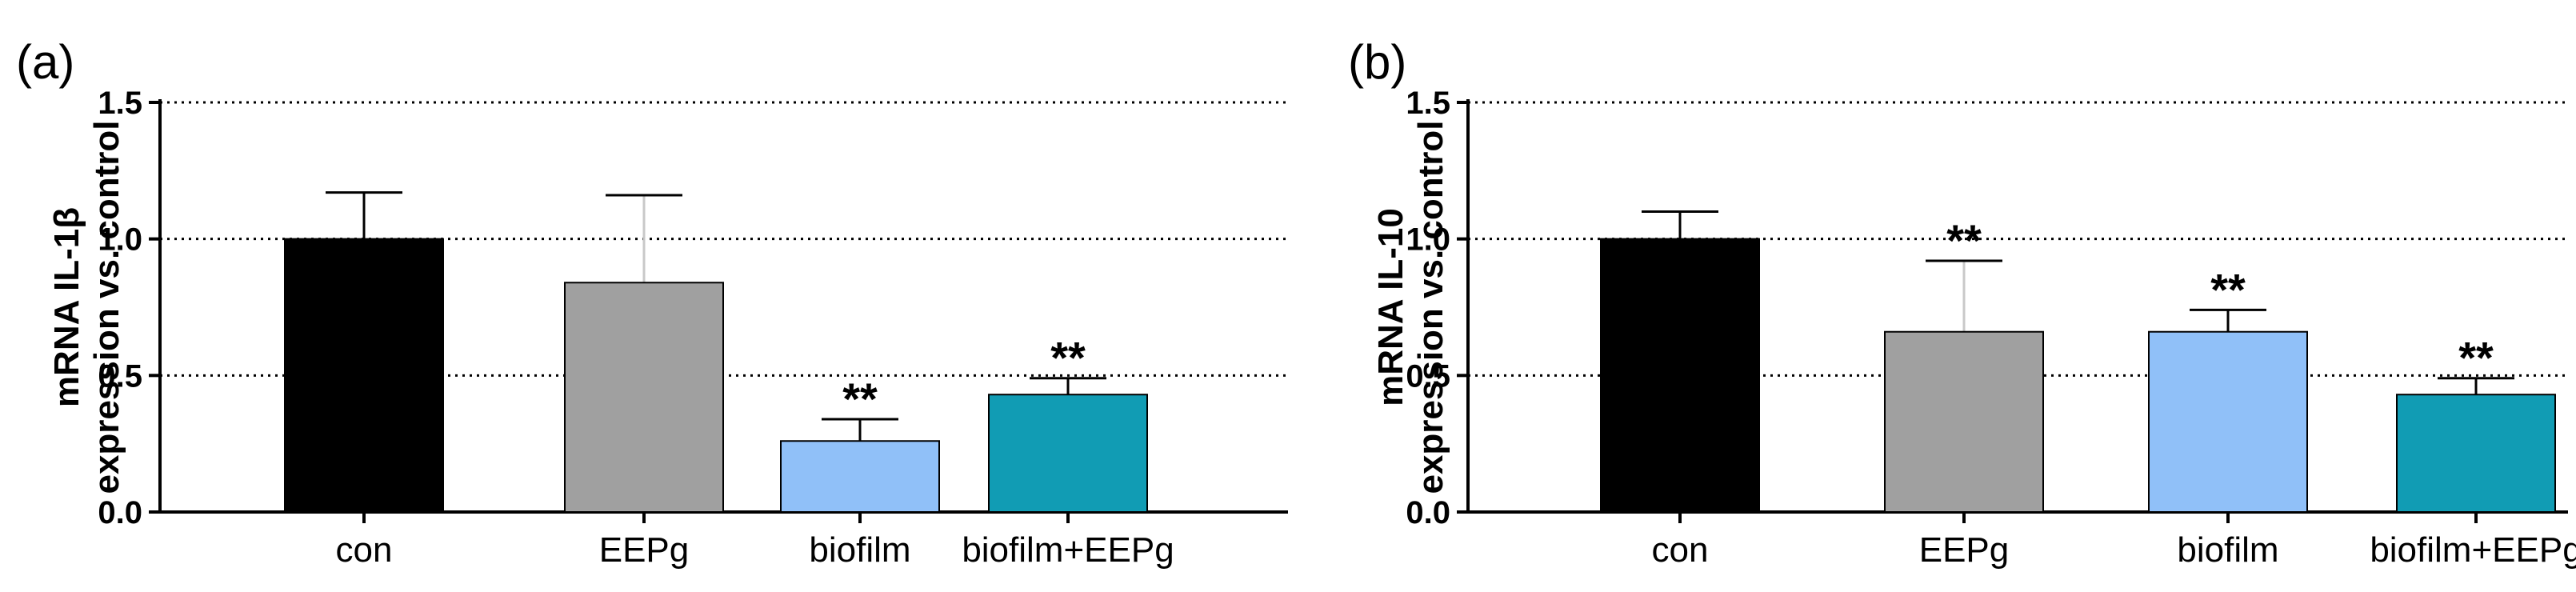 The height and width of the screenshot is (592, 2576). What do you see at coordinates (45, 62) in the screenshot?
I see `panel-label: (a)` at bounding box center [45, 62].